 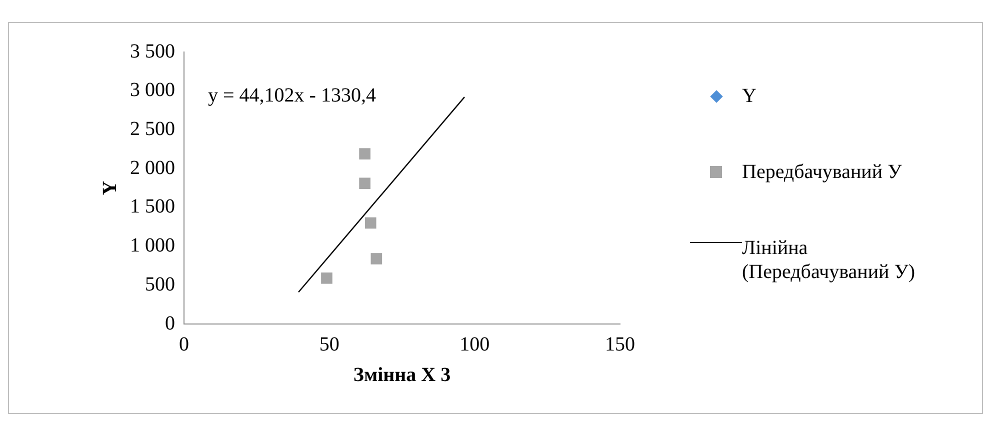 I want to click on x-tick-label: 150, so click(x=620, y=344).